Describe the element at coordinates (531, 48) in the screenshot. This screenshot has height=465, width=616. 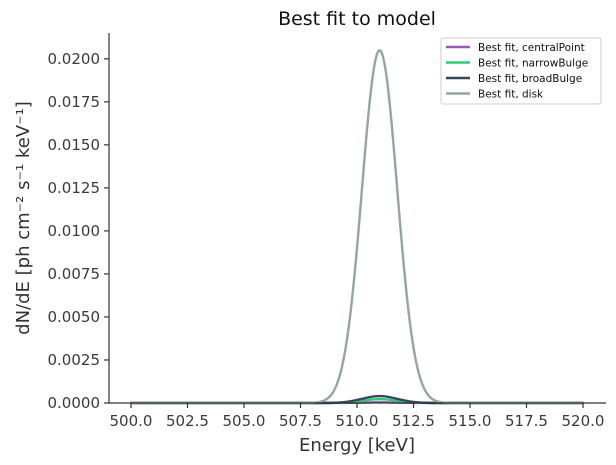
I see `legend-label-0: Best fit, centralPoint` at that location.